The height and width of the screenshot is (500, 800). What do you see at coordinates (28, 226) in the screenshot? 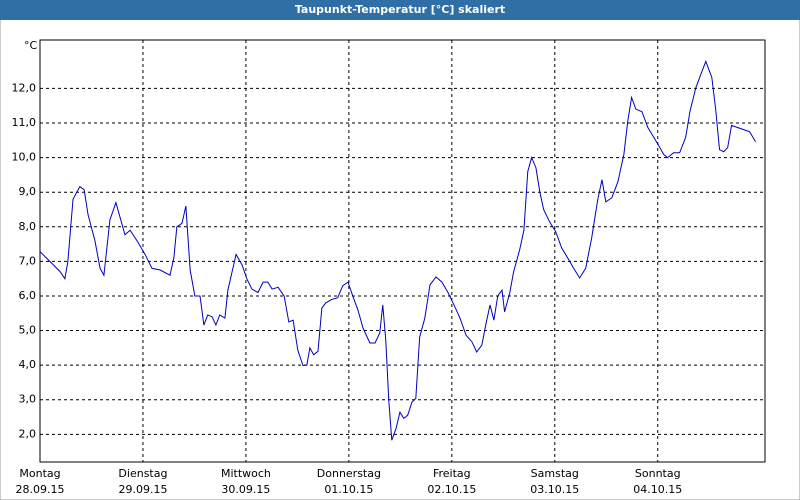
I see `y-tick-label: 8,0` at bounding box center [28, 226].